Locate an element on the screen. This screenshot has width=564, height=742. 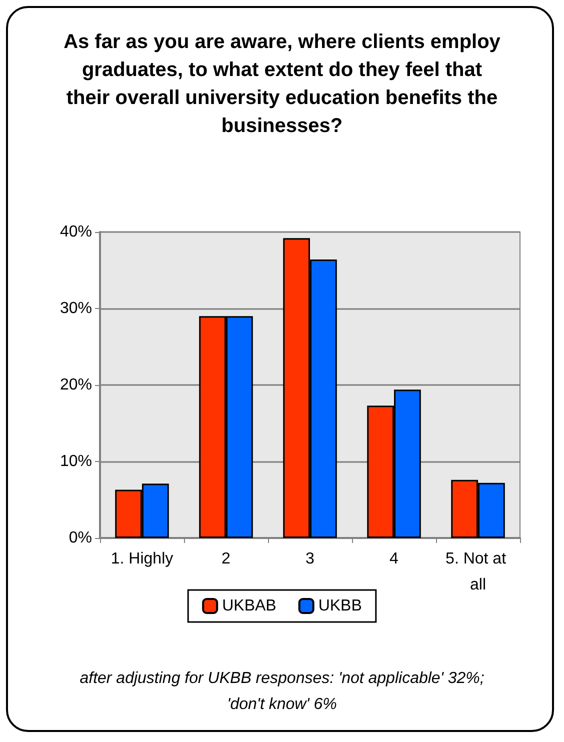
x-tick-label: 5. Not at all is located at coordinates (478, 572).